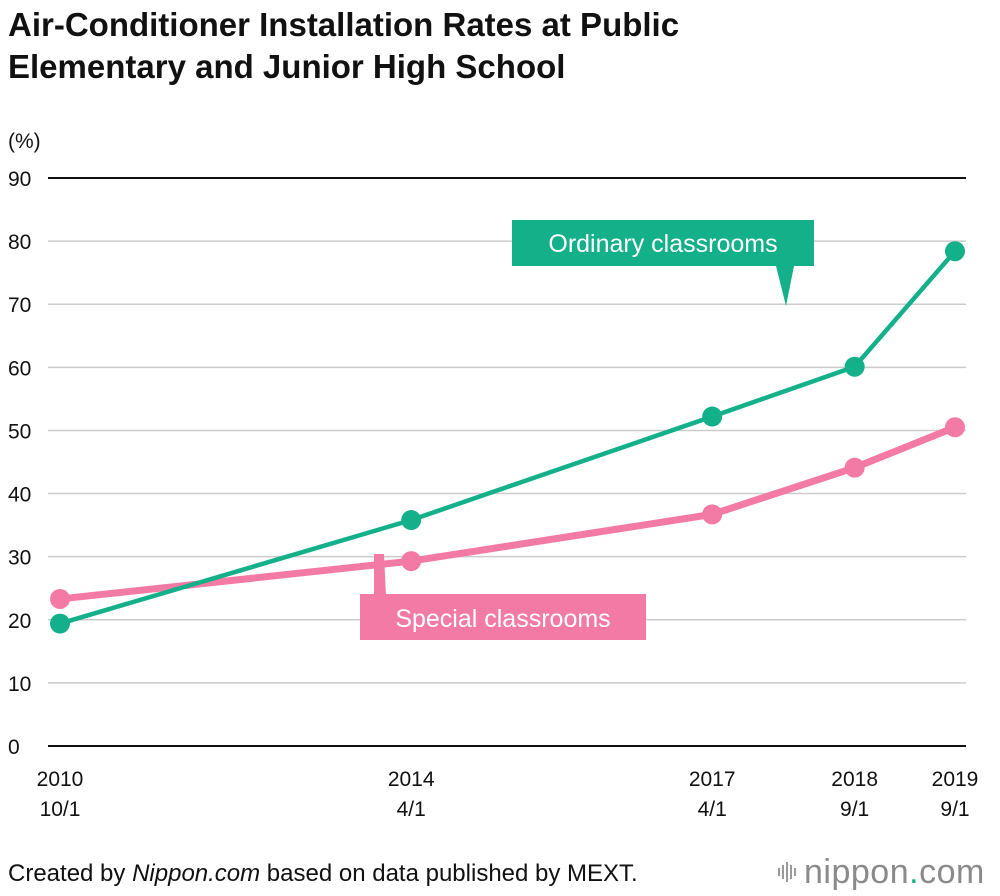 The height and width of the screenshot is (896, 1000). What do you see at coordinates (712, 779) in the screenshot?
I see `x-tick-label-year: 2017` at bounding box center [712, 779].